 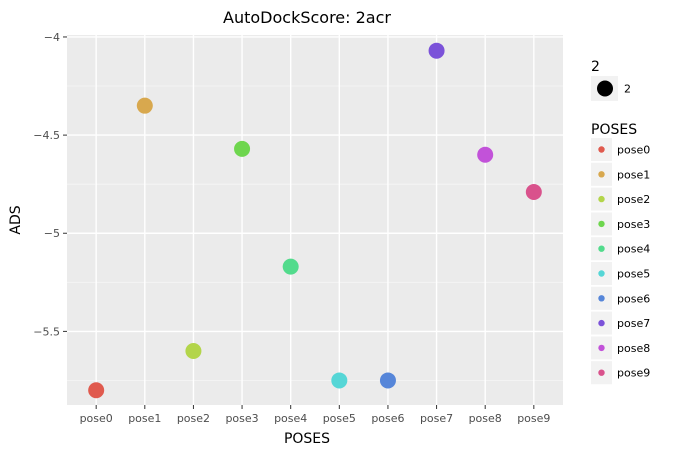 I want to click on size-legend-label: 2, so click(x=627, y=89).